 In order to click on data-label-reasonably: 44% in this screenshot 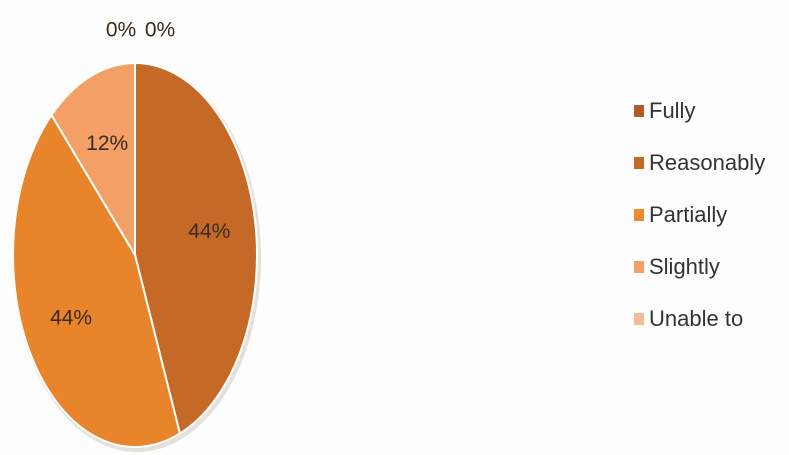, I will do `click(209, 231)`.